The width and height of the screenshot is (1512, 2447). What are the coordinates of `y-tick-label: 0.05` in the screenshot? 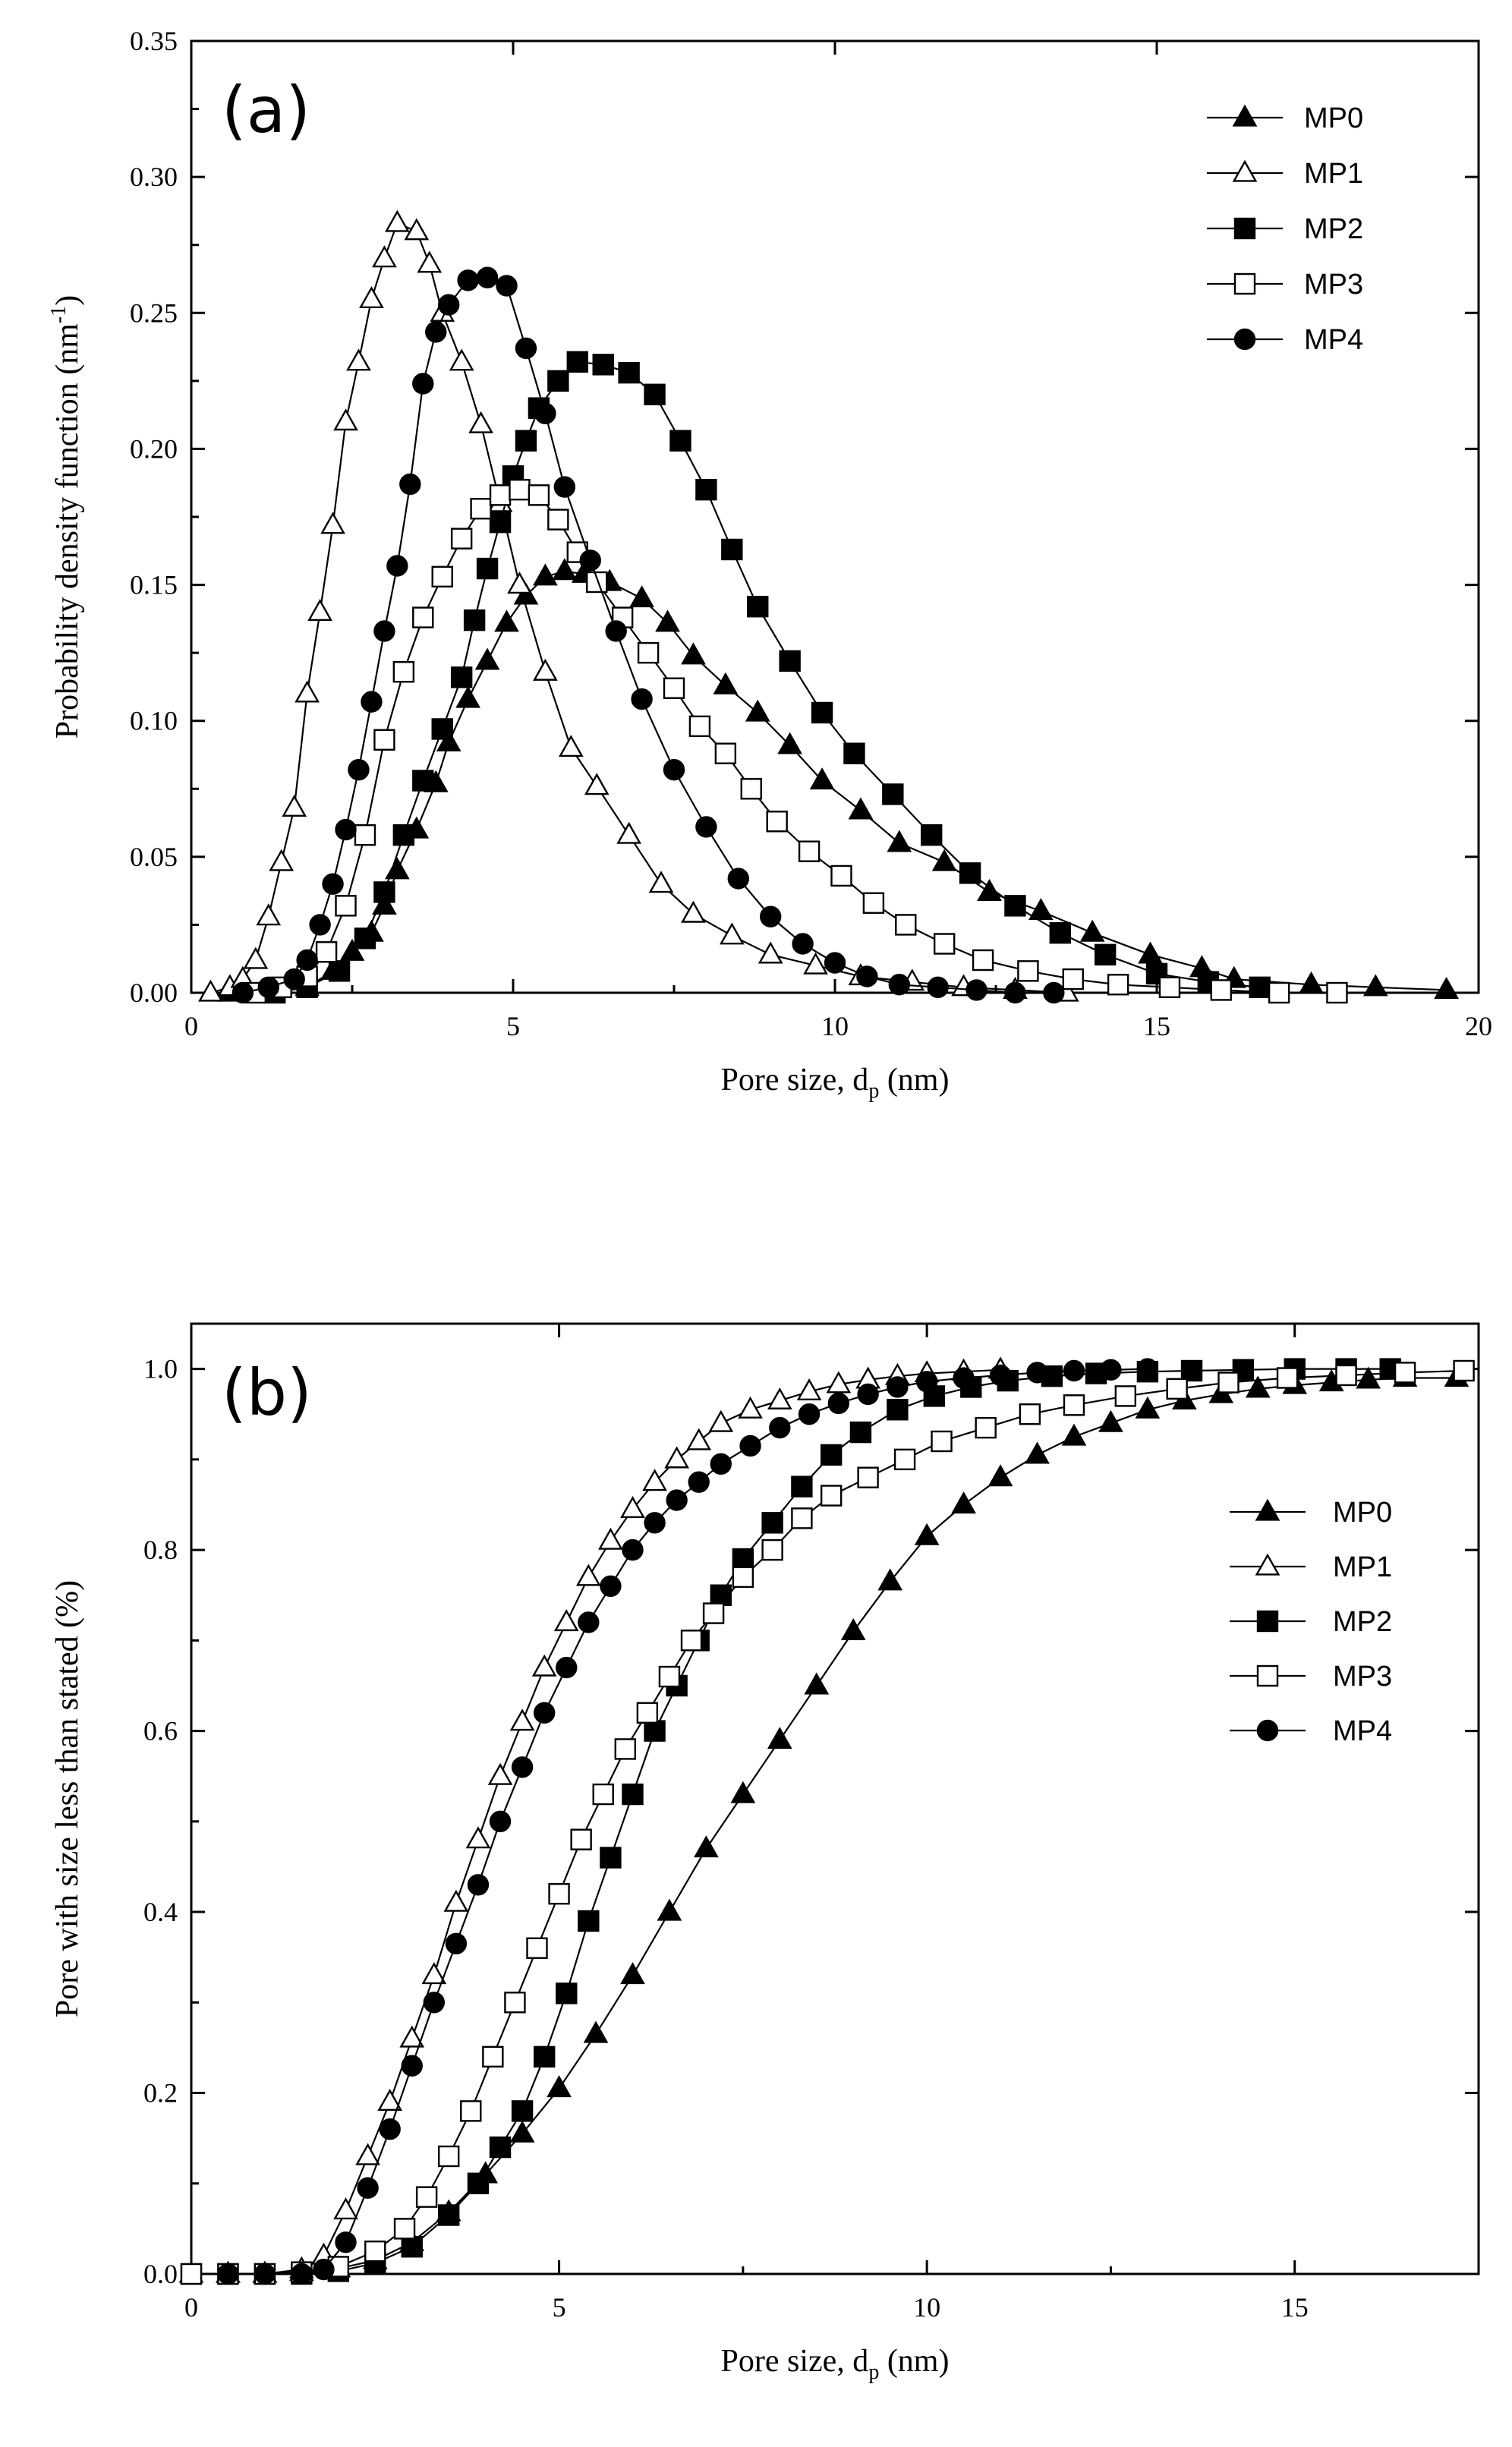 It's located at (154, 857).